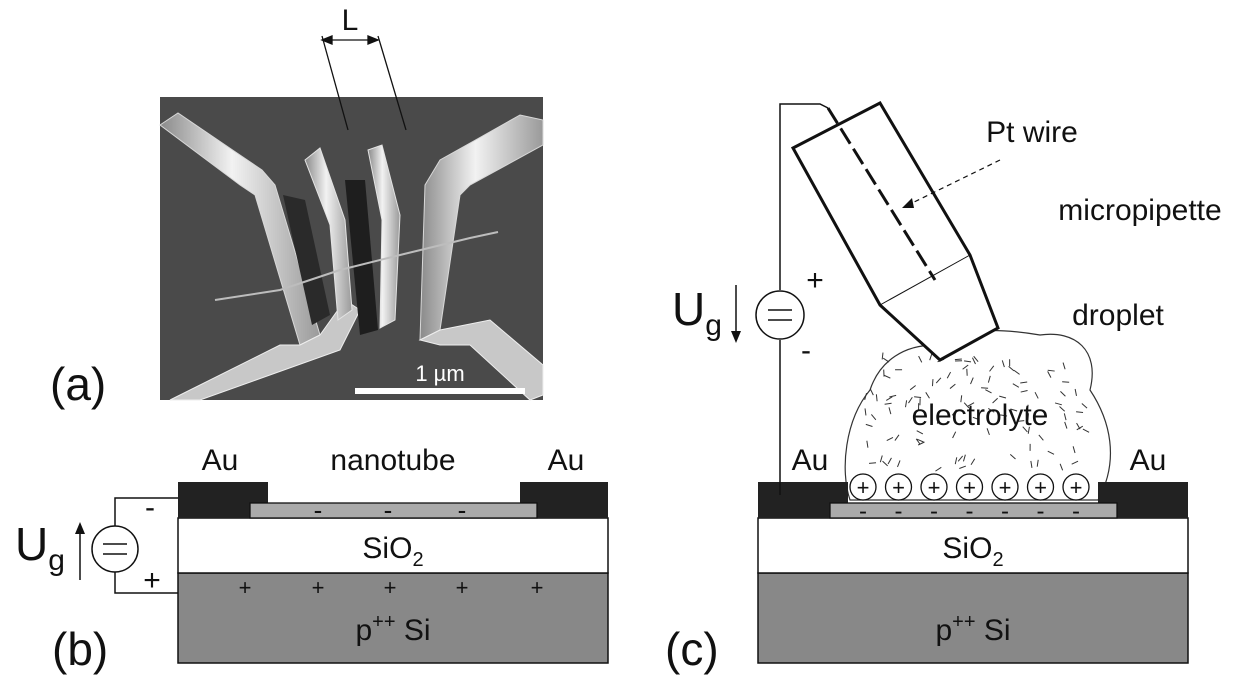 Image resolution: width=1254 pixels, height=679 pixels. What do you see at coordinates (692, 649) in the screenshot?
I see `panel-c-label: (c)` at bounding box center [692, 649].